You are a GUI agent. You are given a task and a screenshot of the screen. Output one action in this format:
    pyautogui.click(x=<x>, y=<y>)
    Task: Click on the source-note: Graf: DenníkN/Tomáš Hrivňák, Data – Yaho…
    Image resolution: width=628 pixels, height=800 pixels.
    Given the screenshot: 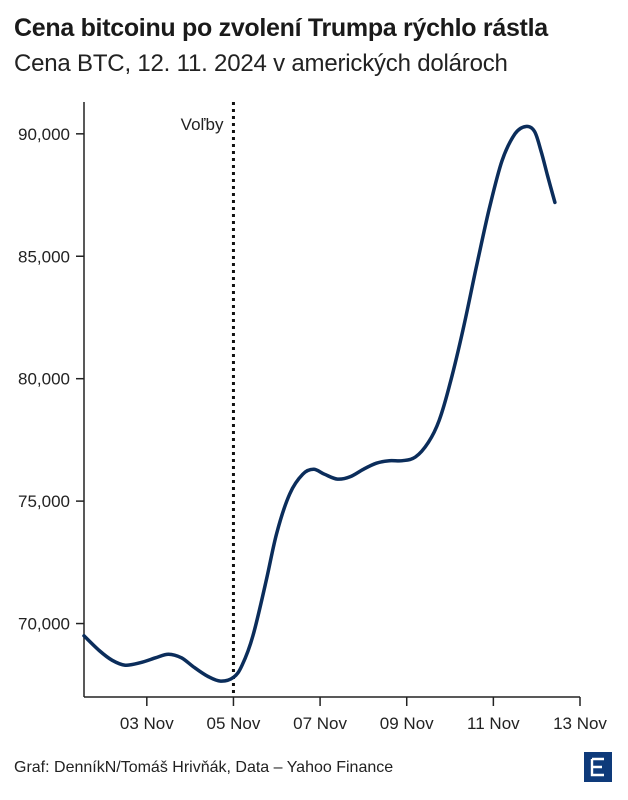 What is the action you would take?
    pyautogui.click(x=204, y=767)
    